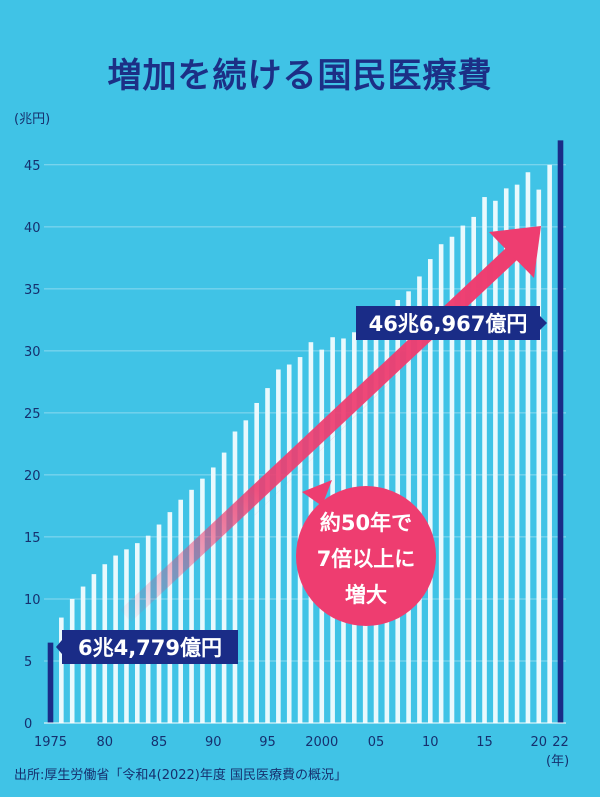 The image size is (600, 797). What do you see at coordinates (300, 76) in the screenshot?
I see `chart-title: 増加を続ける国民医療費` at bounding box center [300, 76].